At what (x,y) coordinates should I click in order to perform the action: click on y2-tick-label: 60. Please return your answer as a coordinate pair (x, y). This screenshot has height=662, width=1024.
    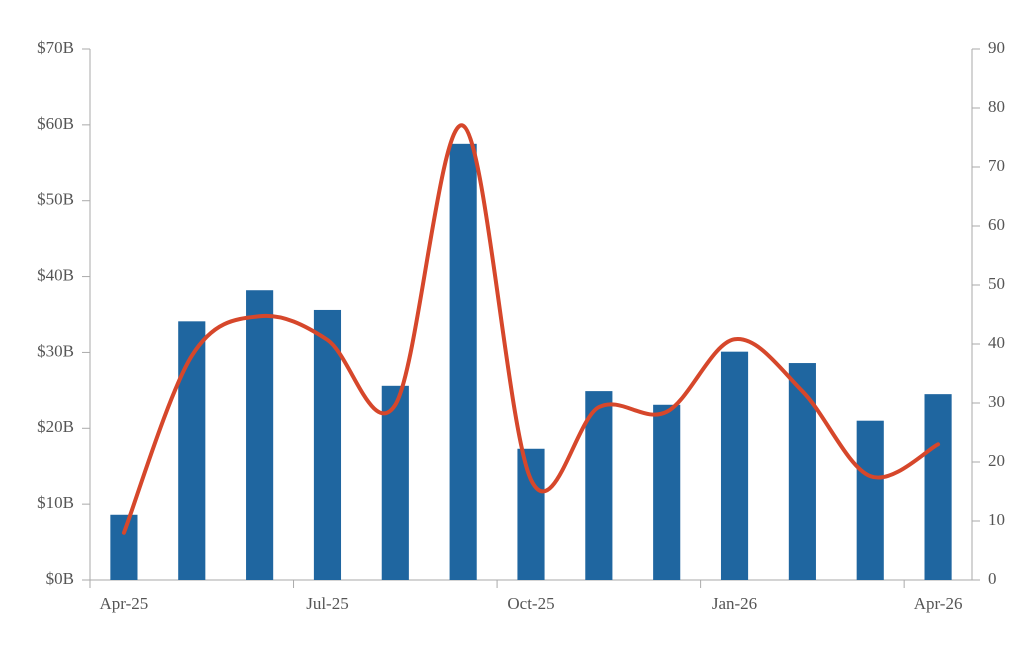
    Looking at the image, I should click on (996, 224).